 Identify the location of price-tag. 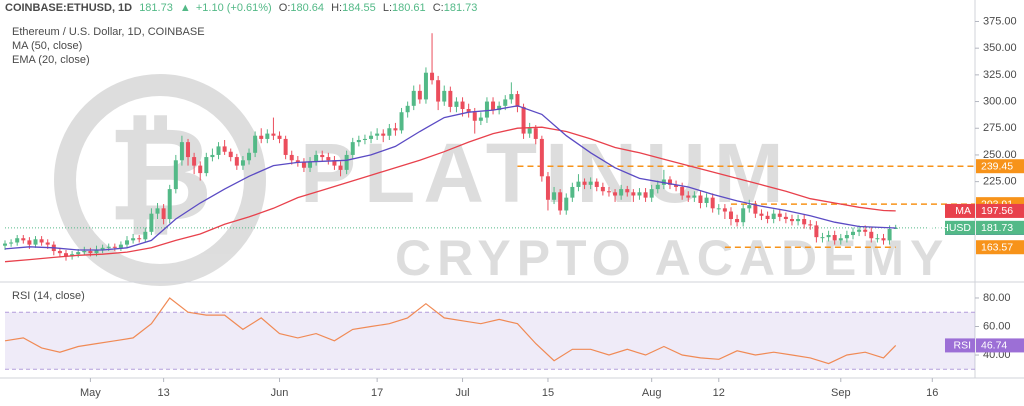
(1000, 247).